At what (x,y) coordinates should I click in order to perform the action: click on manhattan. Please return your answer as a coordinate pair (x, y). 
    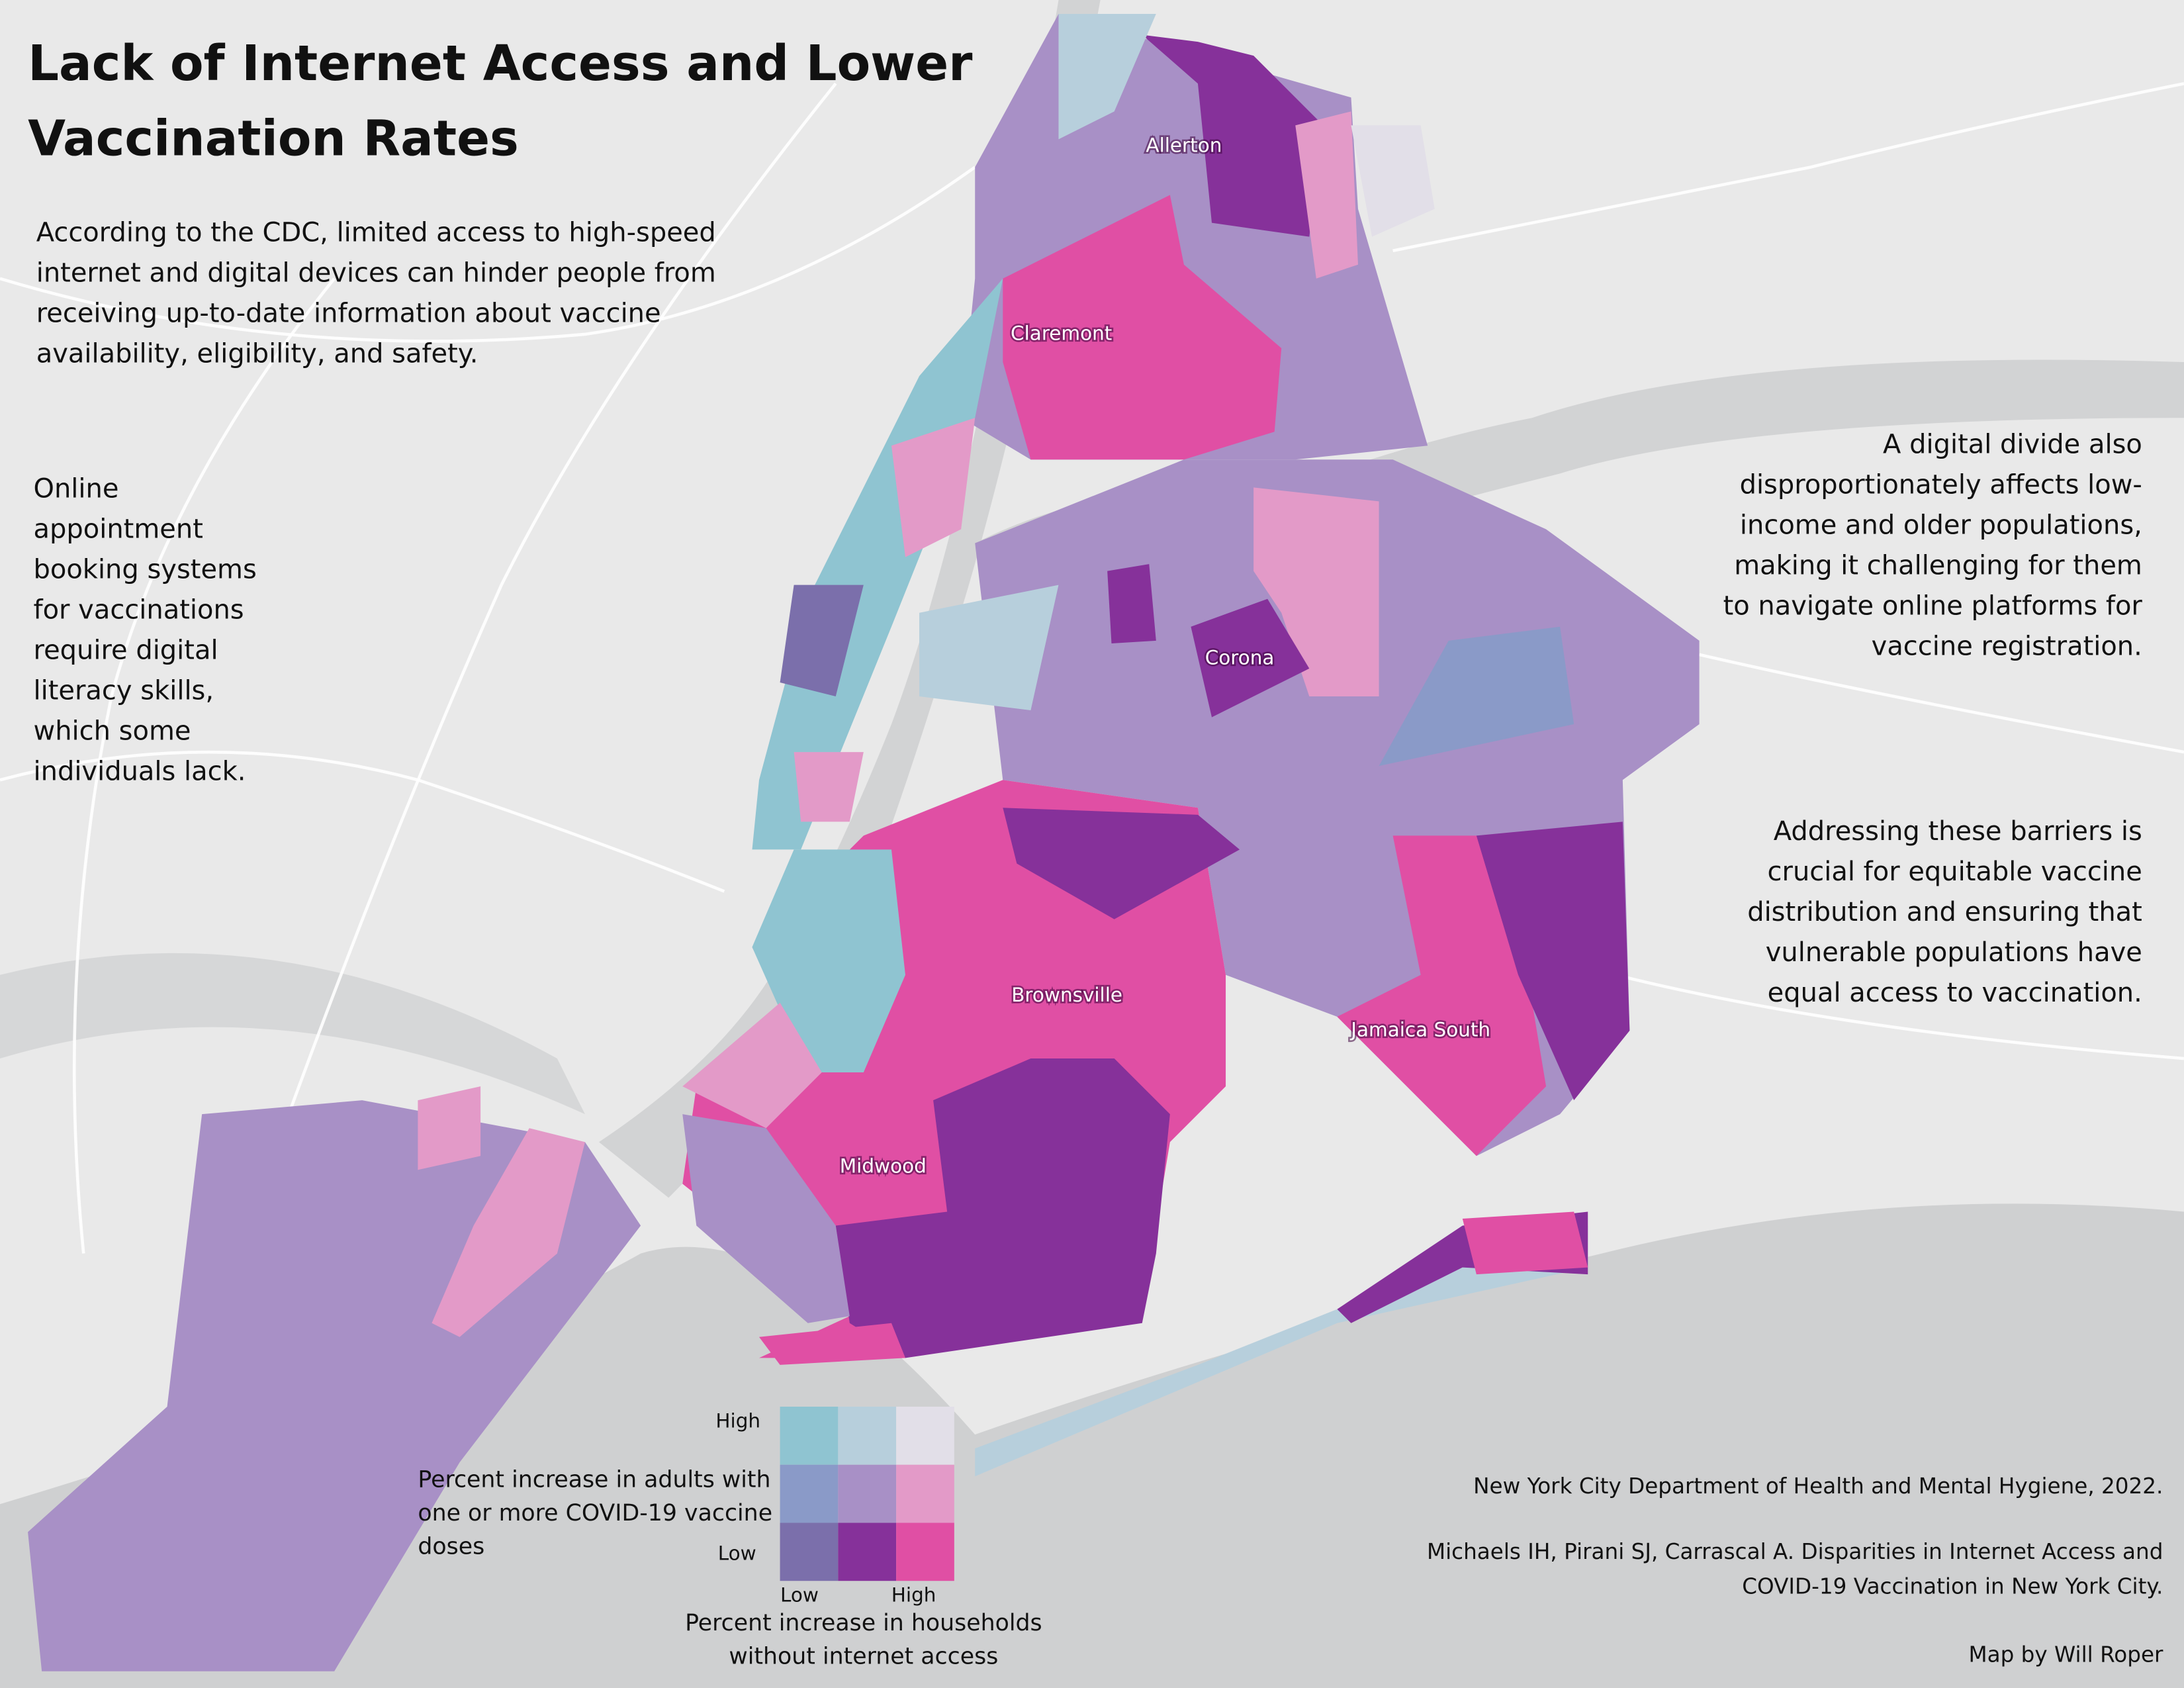
    Looking at the image, I should click on (877, 564).